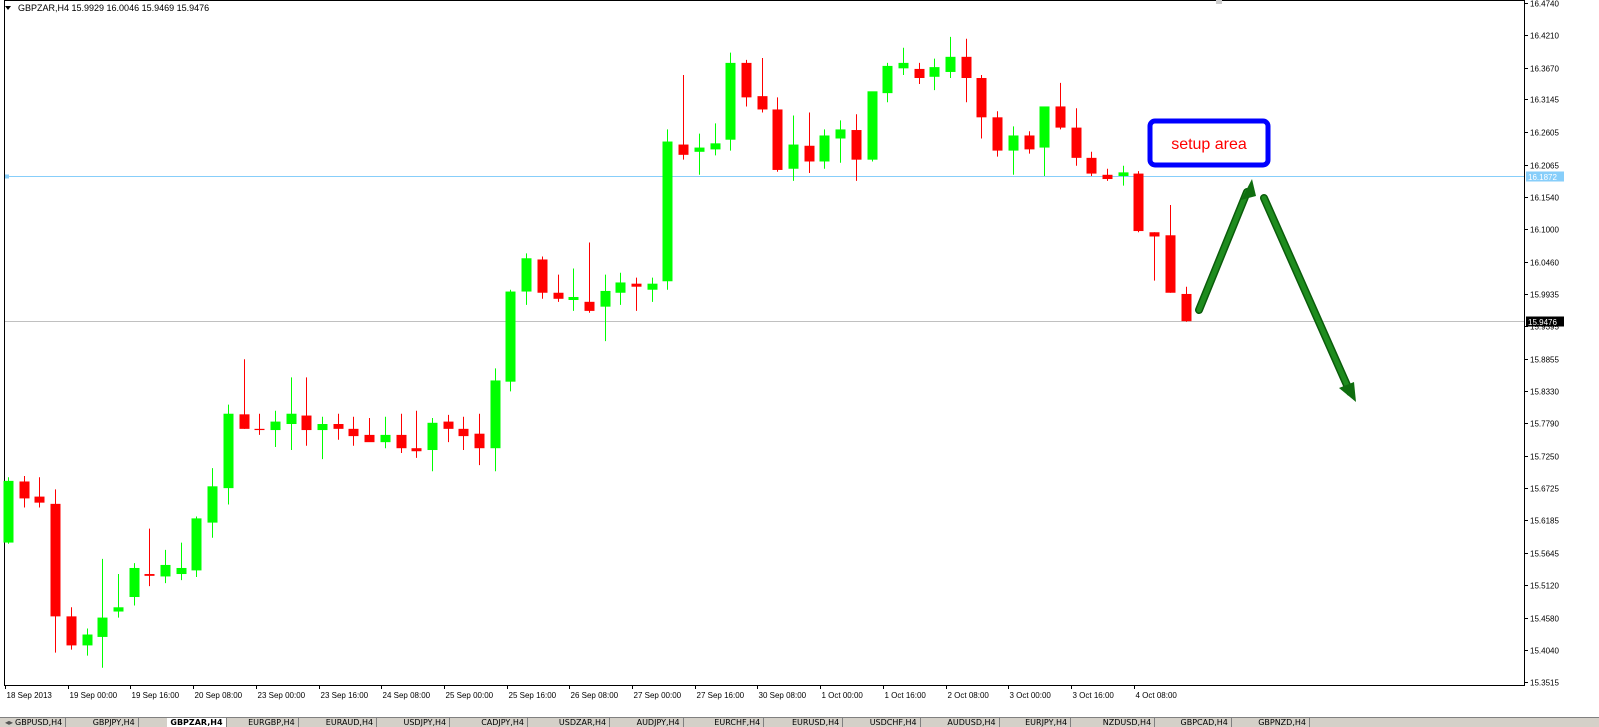 This screenshot has width=1599, height=727. Describe the element at coordinates (583, 722) in the screenshot. I see `tab-usdzar-h4: USDZAR,H4` at that location.